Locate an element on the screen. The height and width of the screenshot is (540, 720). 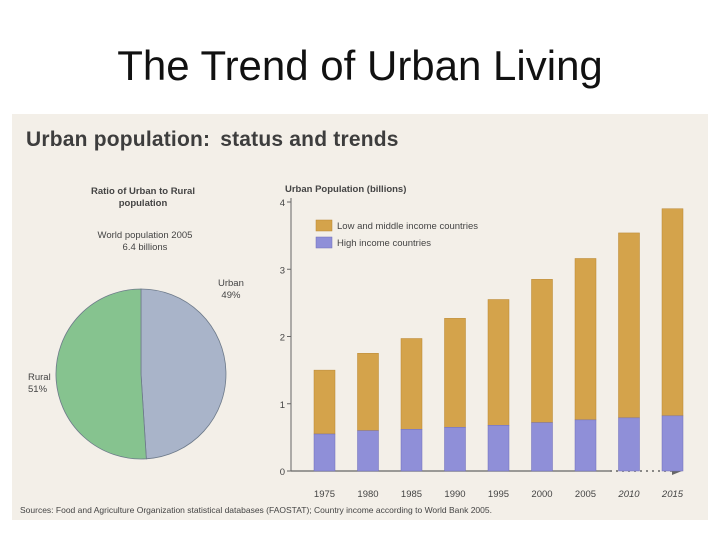
bar-high-income-1980 is located at coordinates (368, 451).